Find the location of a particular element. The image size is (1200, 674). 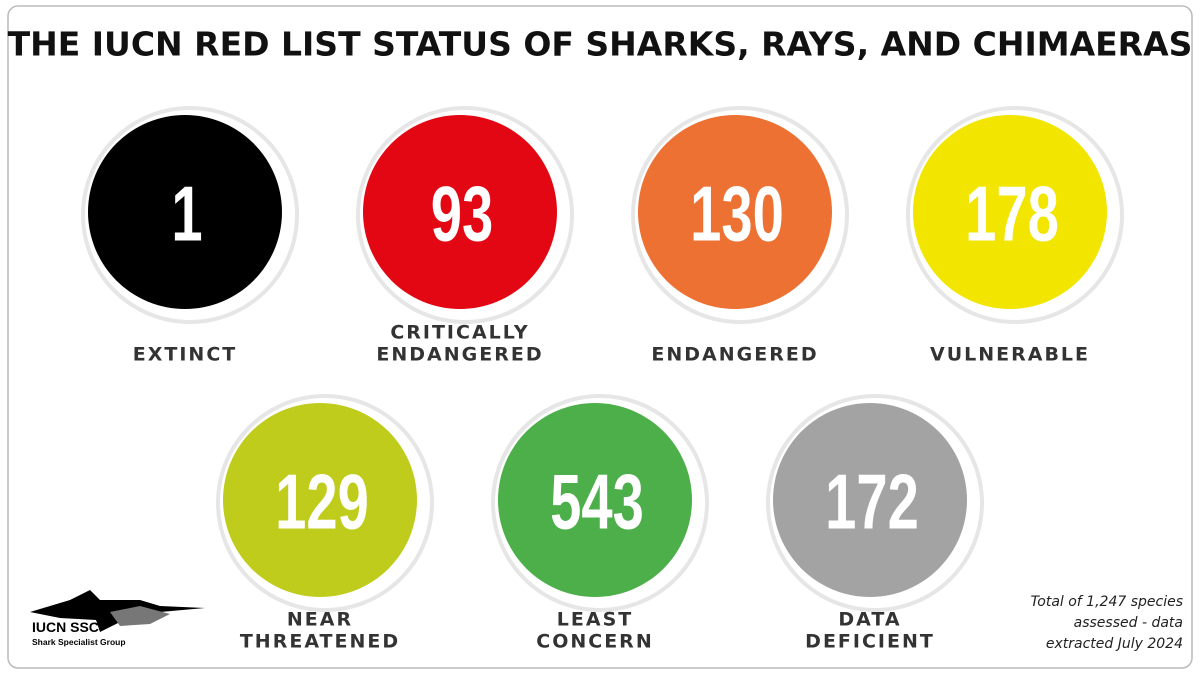

logo-name: IUCN SSC is located at coordinates (65, 627).